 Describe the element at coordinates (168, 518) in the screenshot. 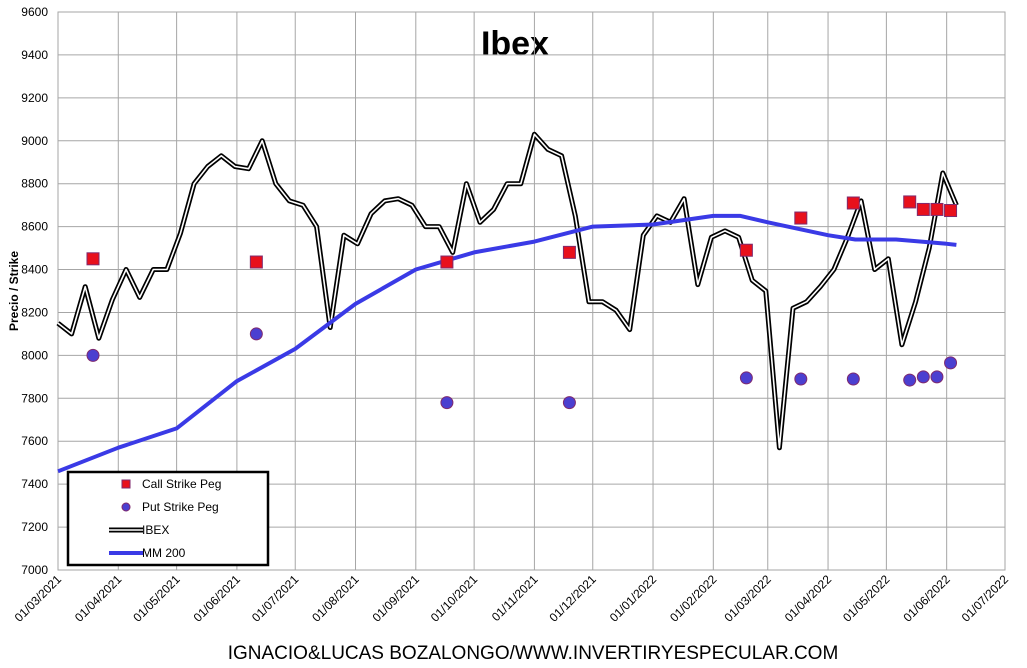

I see `legend-box` at that location.